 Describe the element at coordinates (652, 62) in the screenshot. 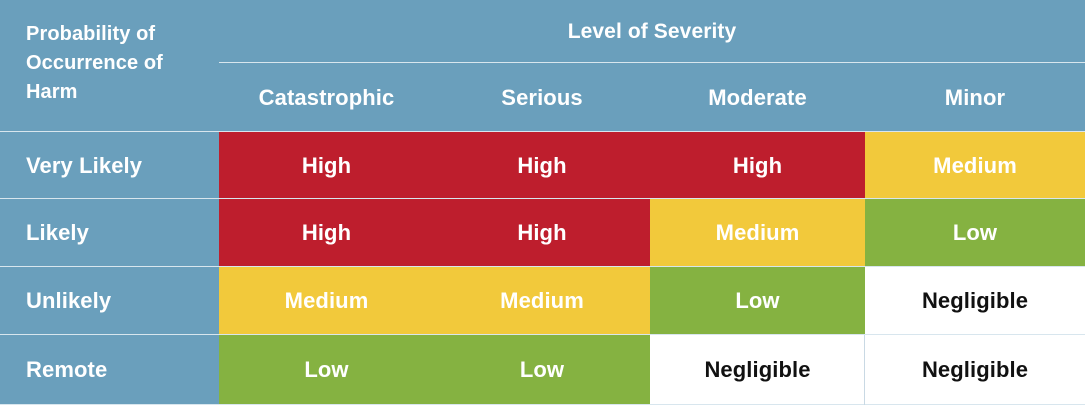

I see `header-divider` at that location.